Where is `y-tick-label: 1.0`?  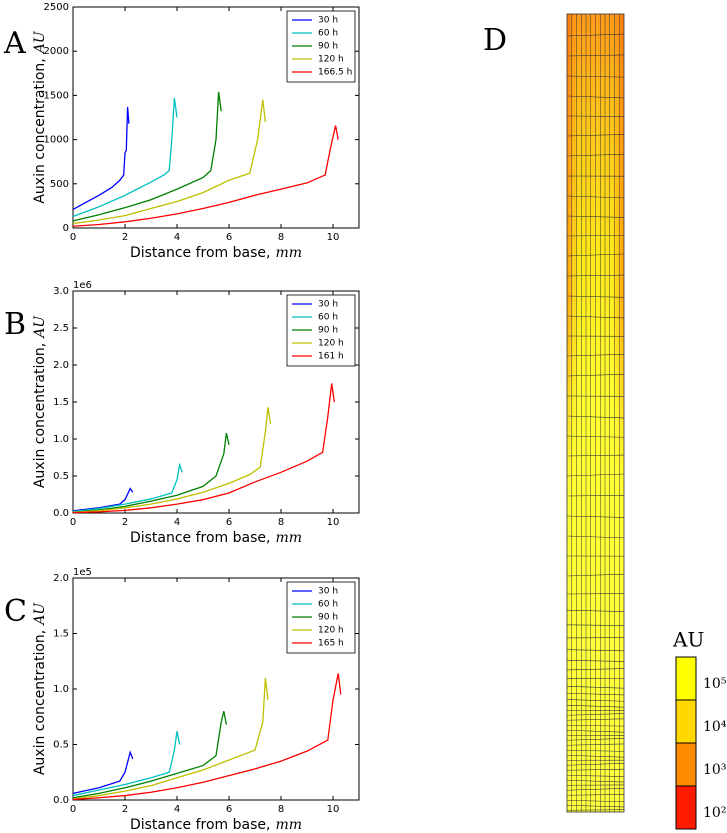 y-tick-label: 1.0 is located at coordinates (61, 689).